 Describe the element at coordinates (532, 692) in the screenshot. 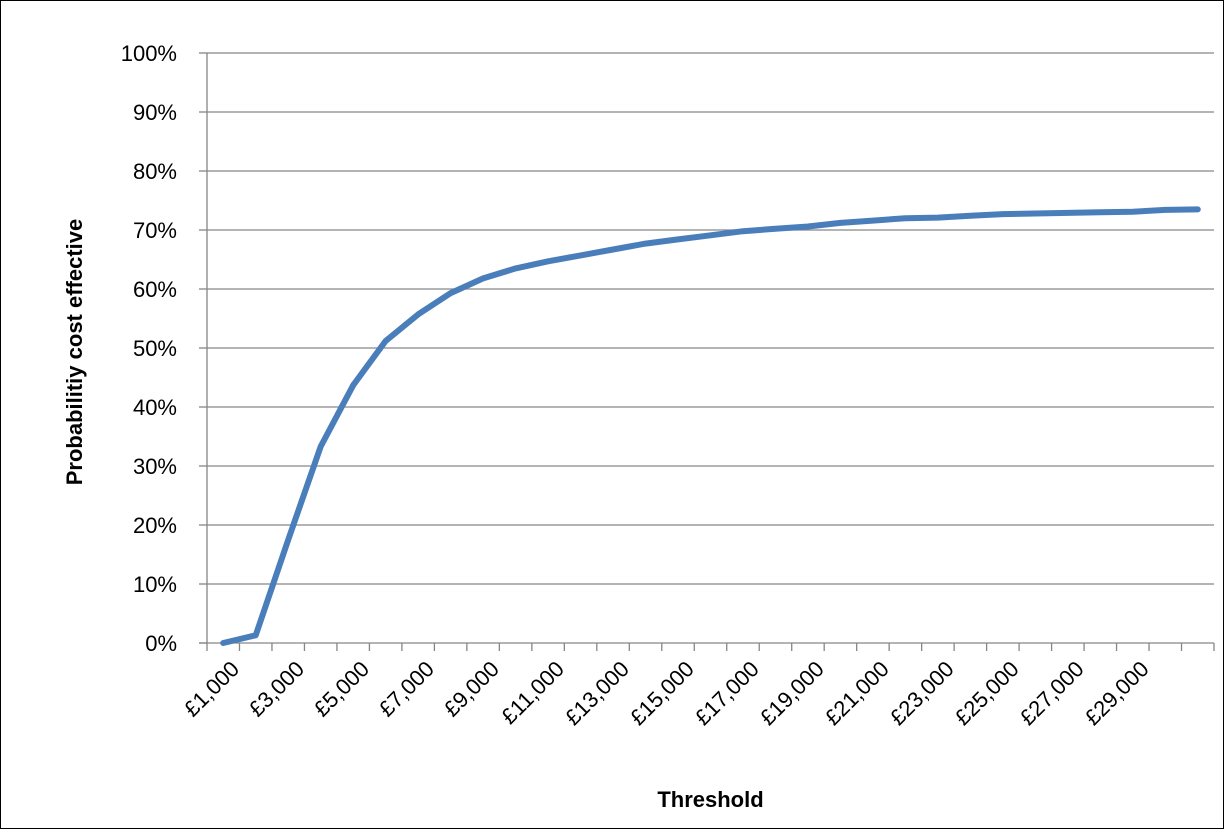

I see `x-tick-label: £11,000` at that location.